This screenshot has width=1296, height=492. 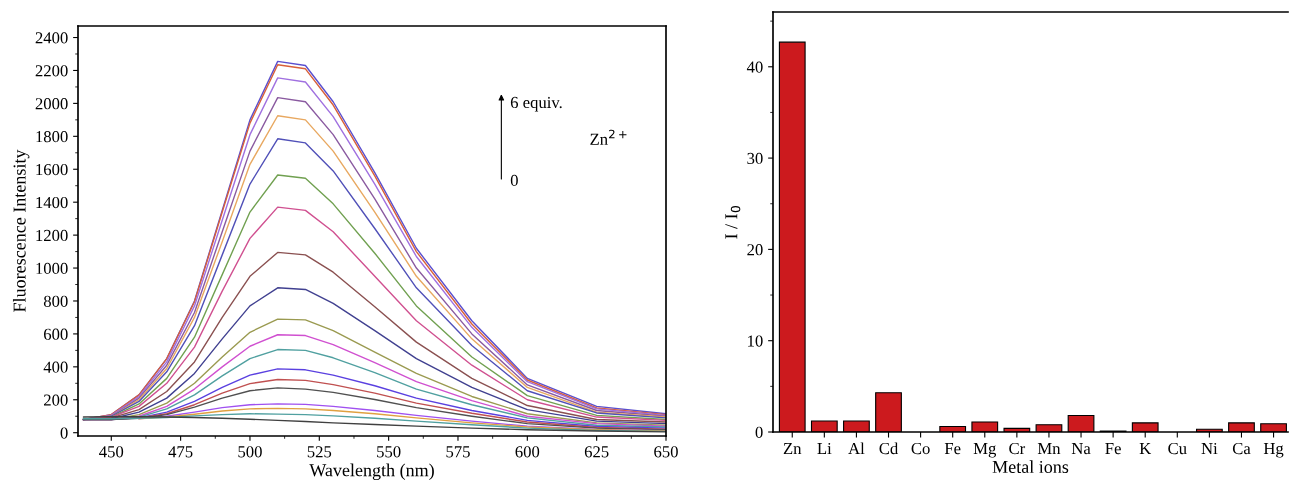 What do you see at coordinates (56, 400) in the screenshot?
I see `y-tick-label: 200` at bounding box center [56, 400].